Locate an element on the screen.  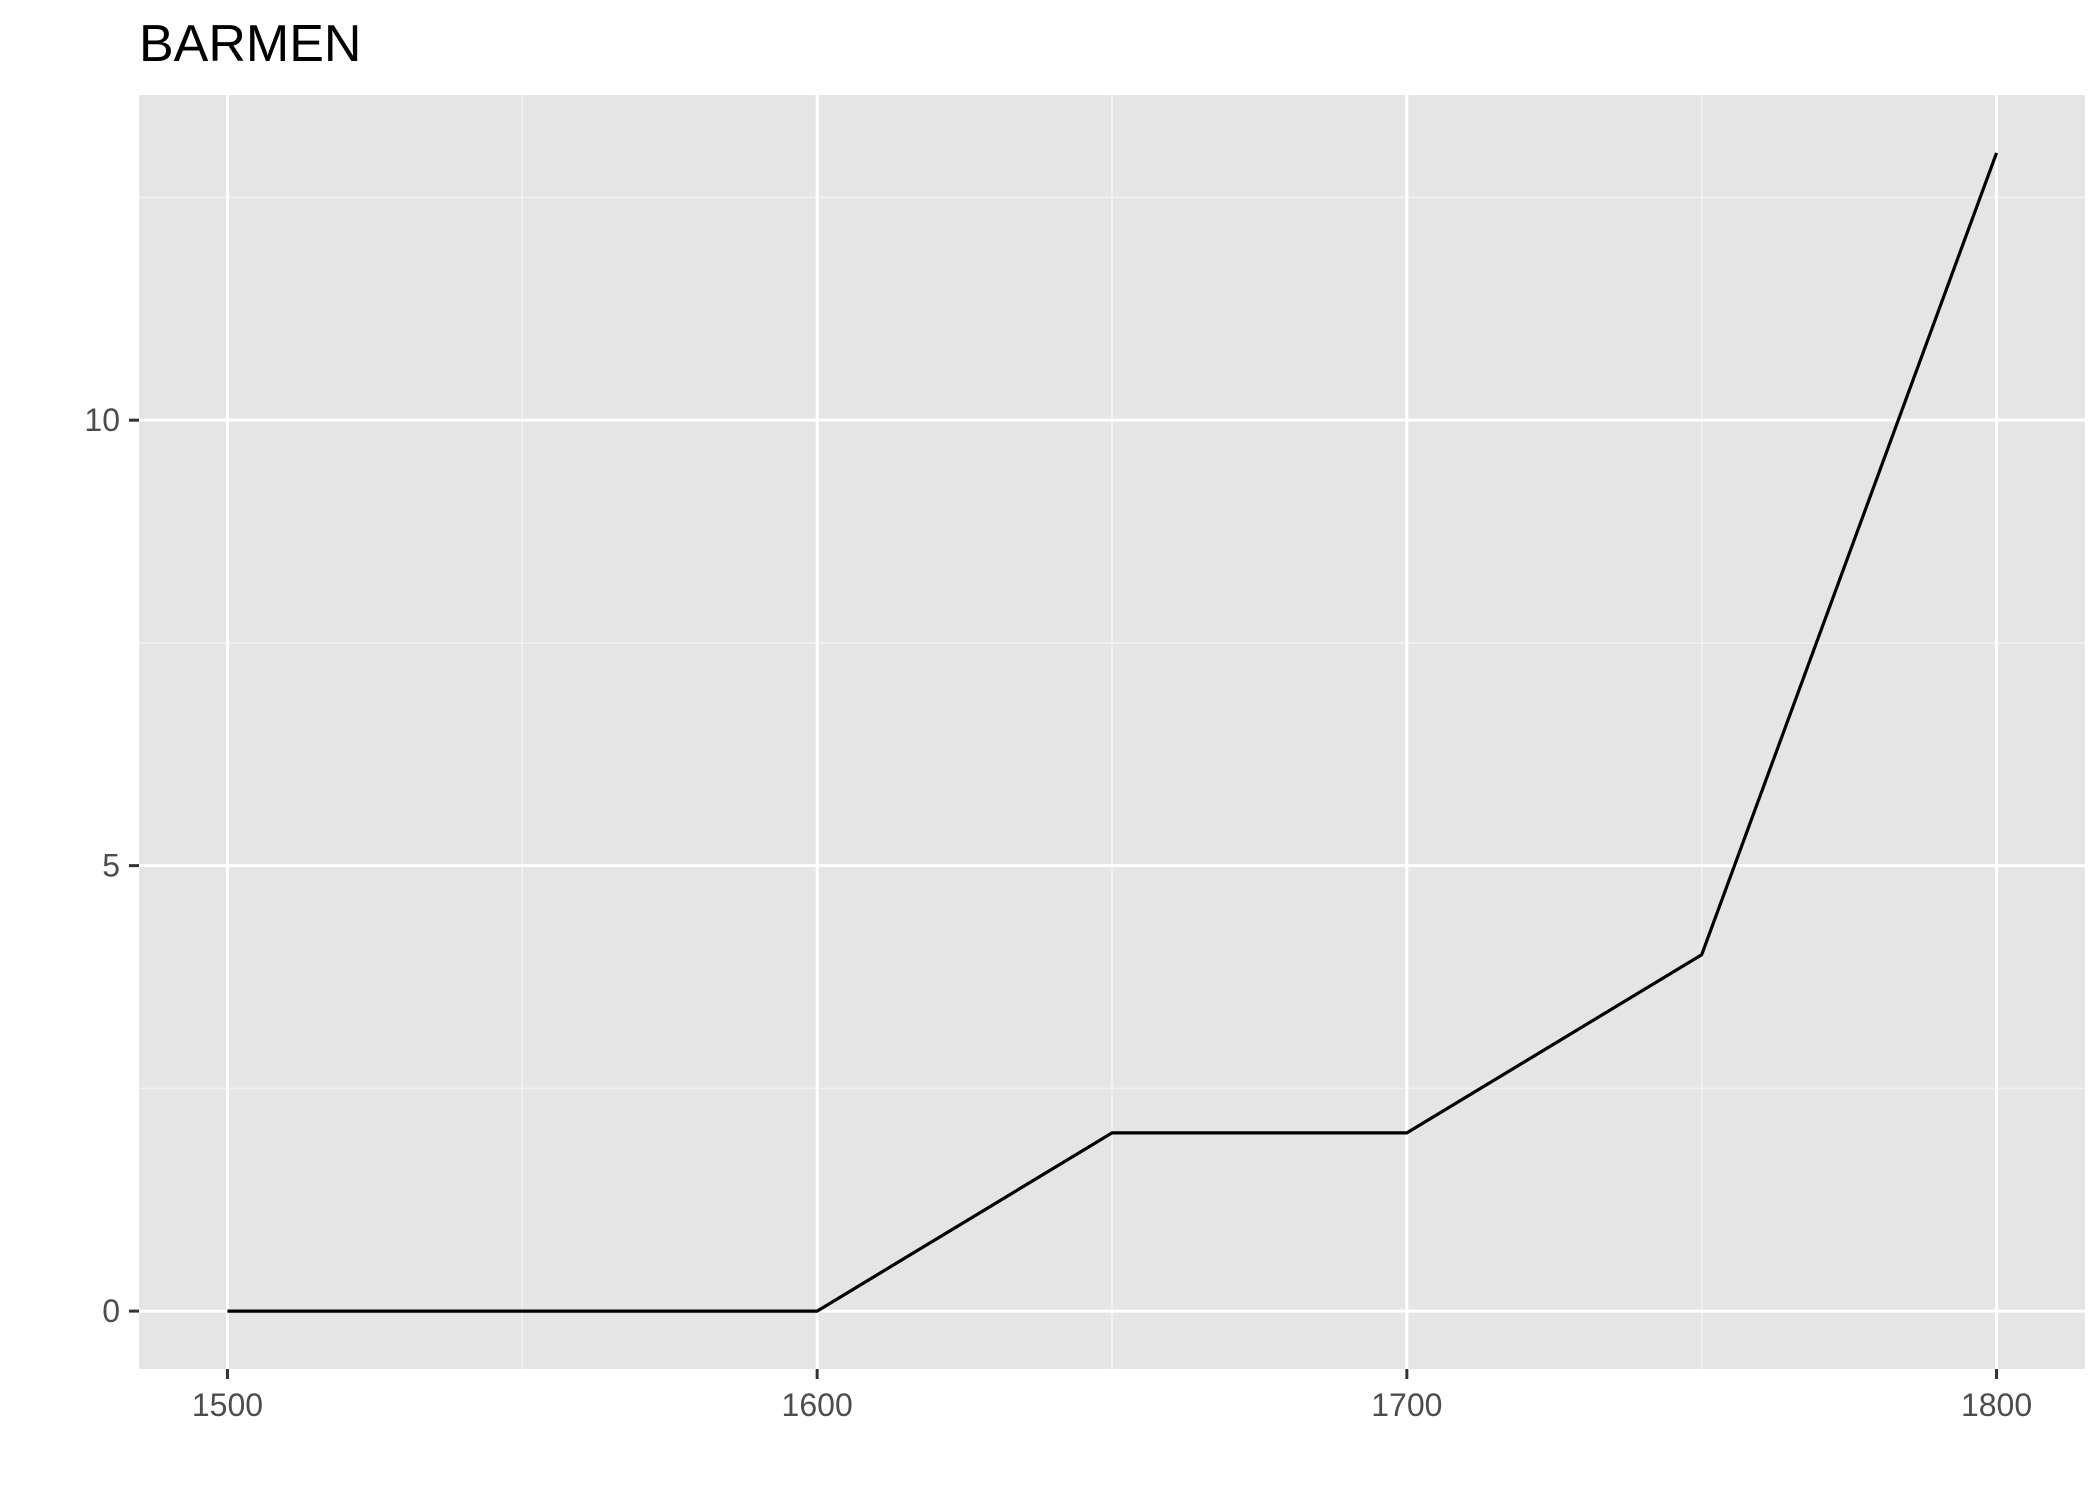
x-axis: 1500 1600 1700 1800 is located at coordinates (1112, 1396).